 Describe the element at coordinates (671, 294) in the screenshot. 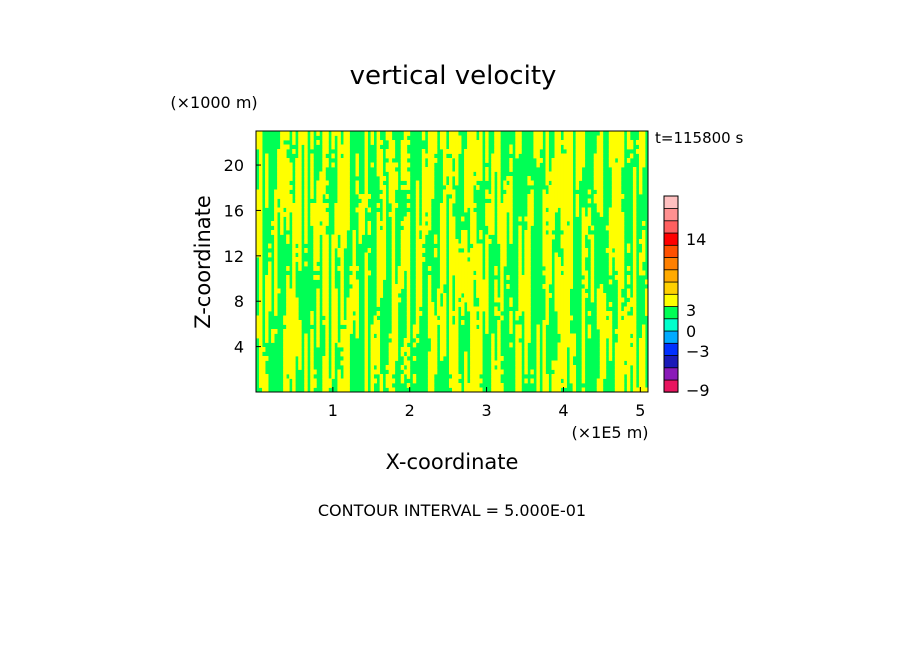

I see `colorbar` at that location.